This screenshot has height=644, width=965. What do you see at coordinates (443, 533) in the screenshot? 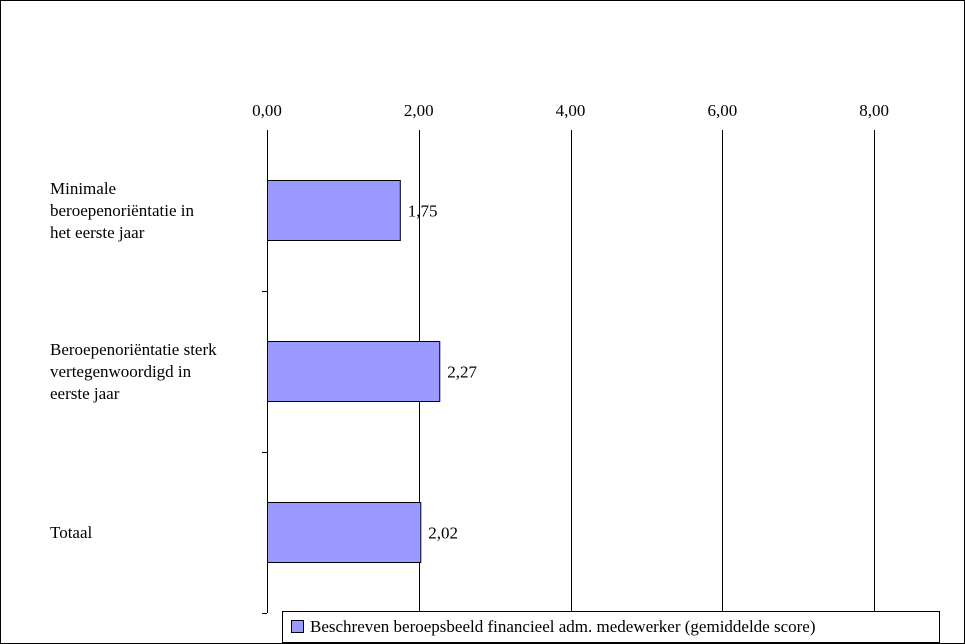
I see `data-label-2: 2,02` at bounding box center [443, 533].